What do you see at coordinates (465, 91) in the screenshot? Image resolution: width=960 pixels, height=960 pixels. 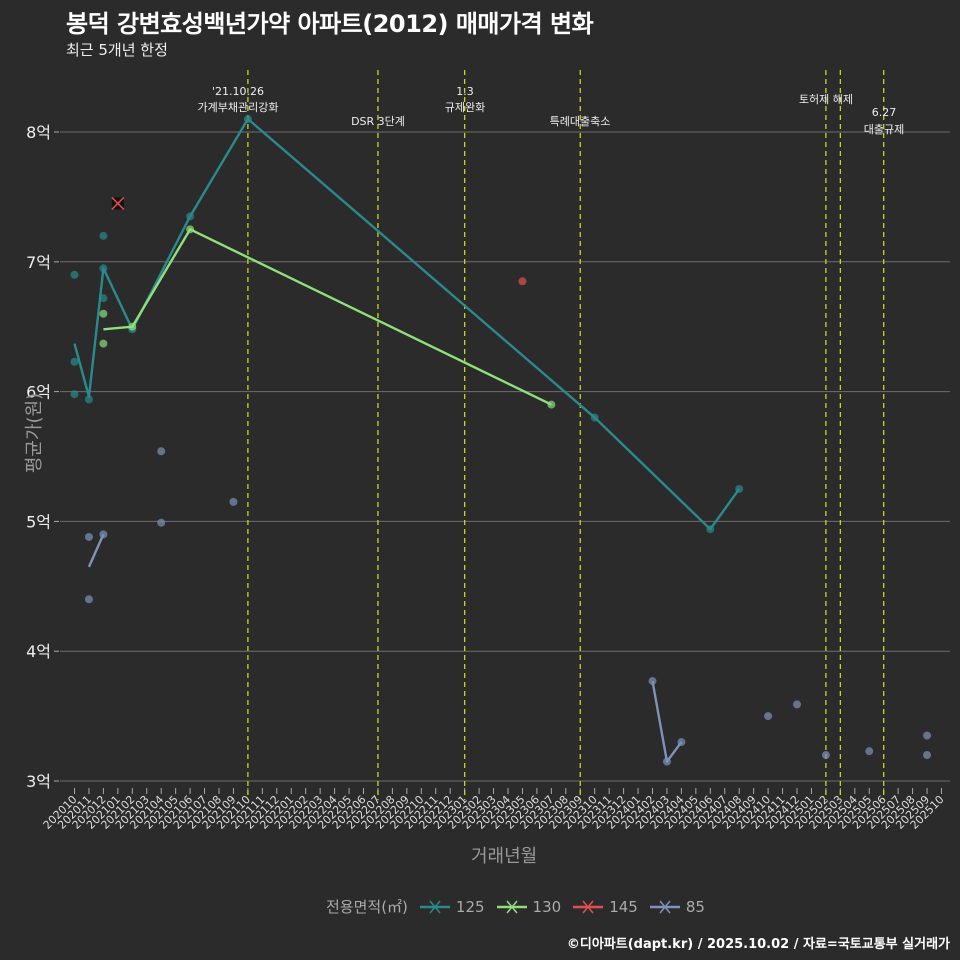 I see `event-date-label: 1.3` at bounding box center [465, 91].